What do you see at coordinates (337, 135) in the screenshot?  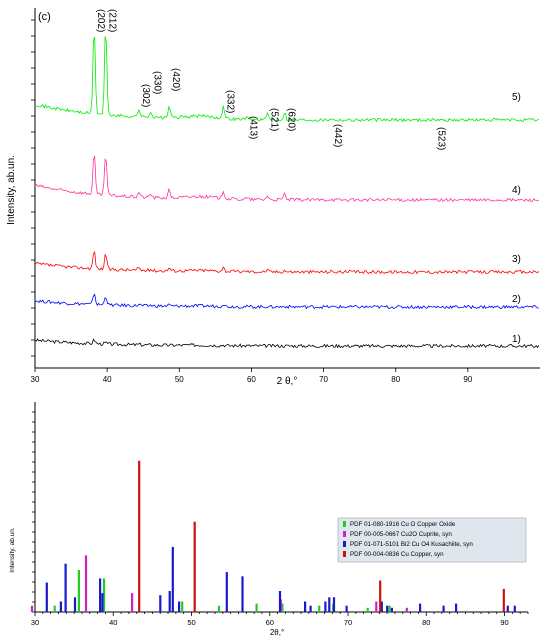 I see `peak-label: (442)` at bounding box center [337, 135].